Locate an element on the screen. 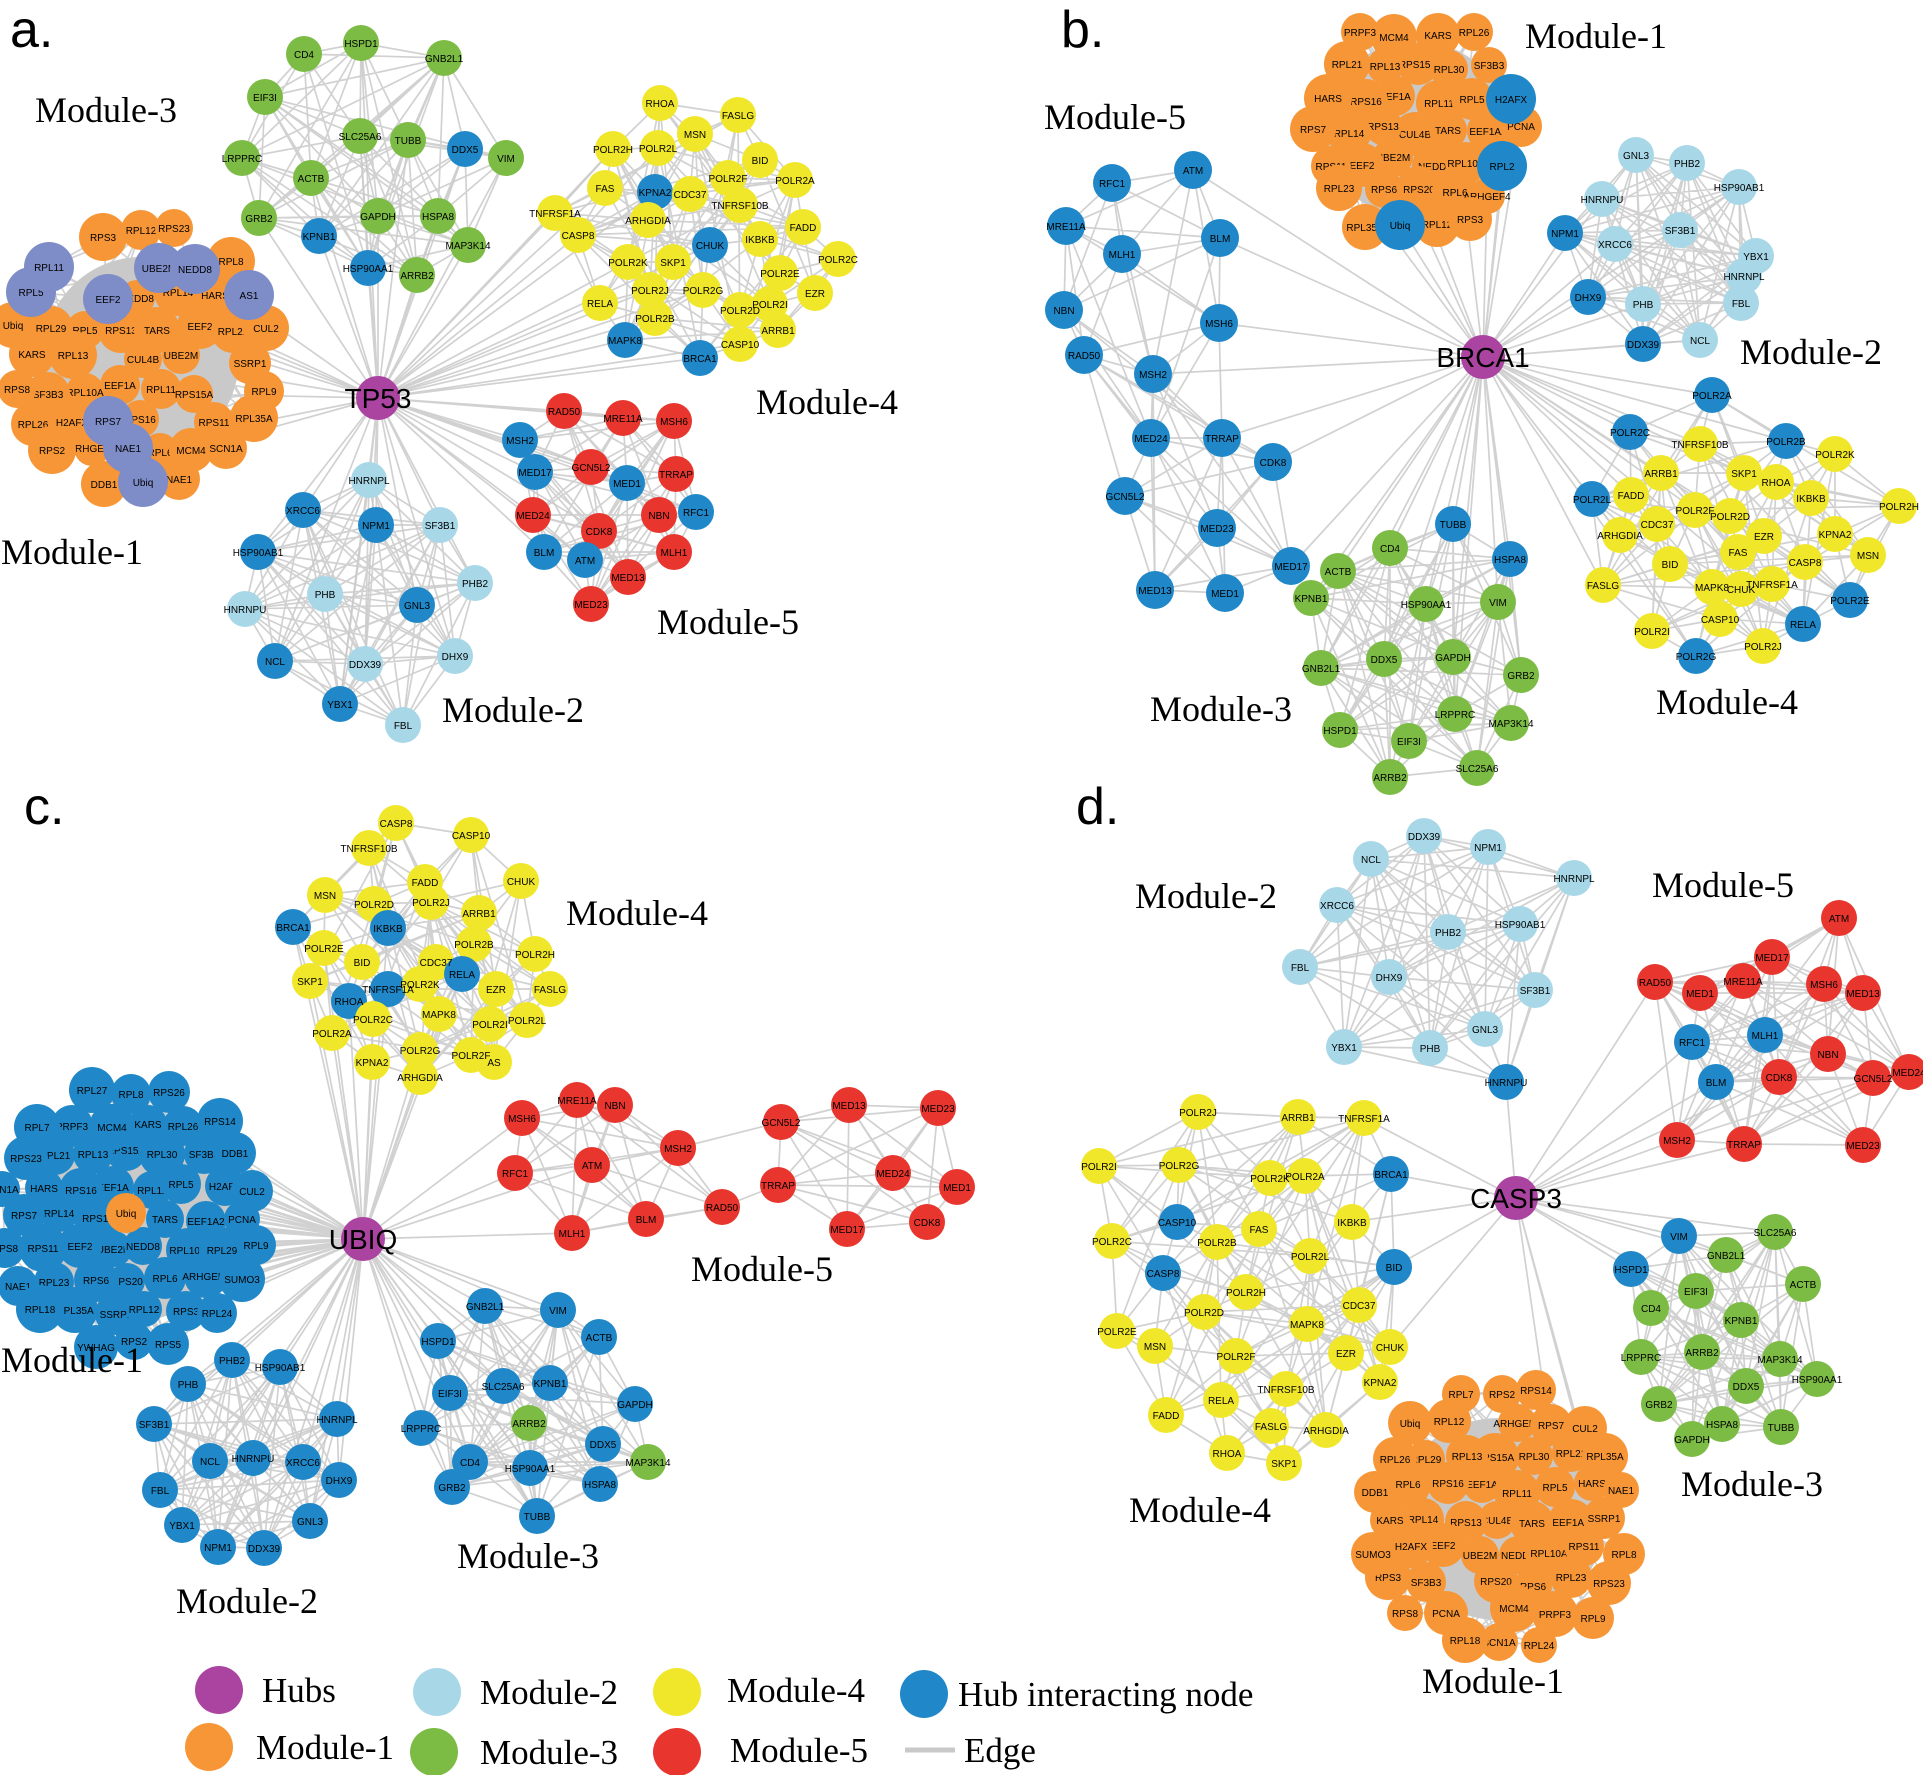 This screenshot has height=1775, width=1923. svg-text: TP53 is located at coordinates (378, 398).